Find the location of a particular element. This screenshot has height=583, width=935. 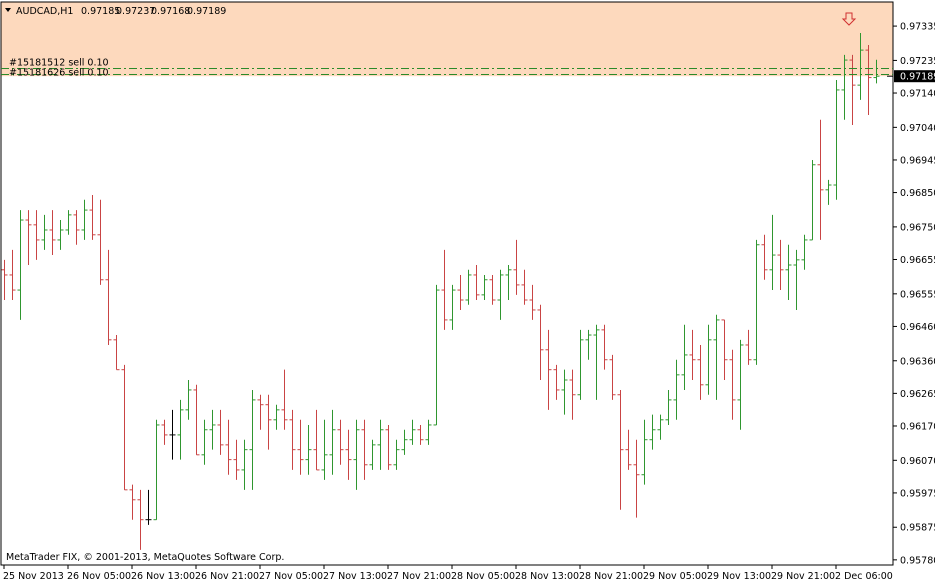

x-tick-label: 27 Nov 13:00 is located at coordinates (355, 576).